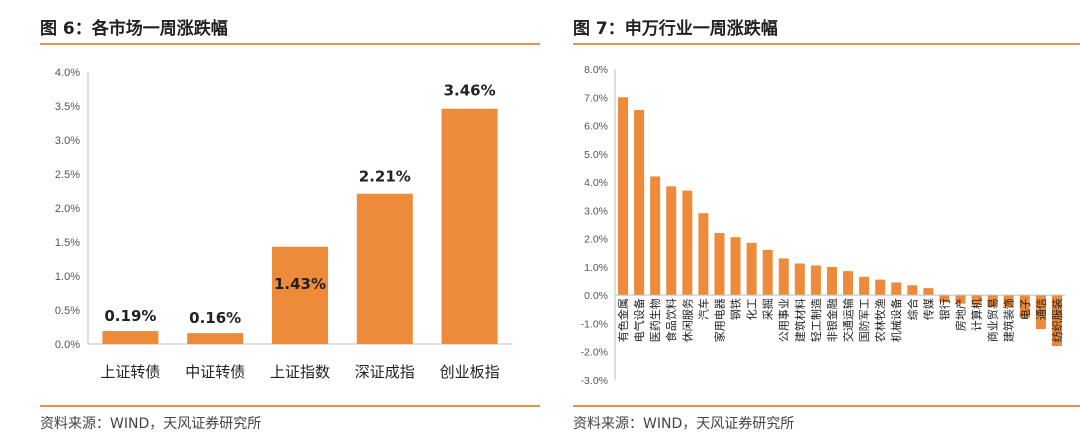  What do you see at coordinates (300, 372) in the screenshot?
I see `x-tick-label: 上证指数` at bounding box center [300, 372].